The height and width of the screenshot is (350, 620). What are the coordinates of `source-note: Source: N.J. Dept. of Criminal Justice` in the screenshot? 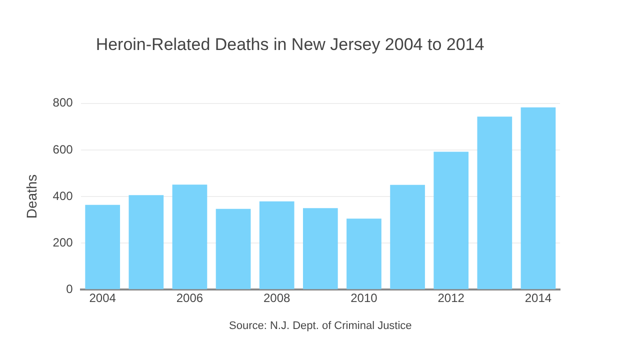 It's located at (320, 326).